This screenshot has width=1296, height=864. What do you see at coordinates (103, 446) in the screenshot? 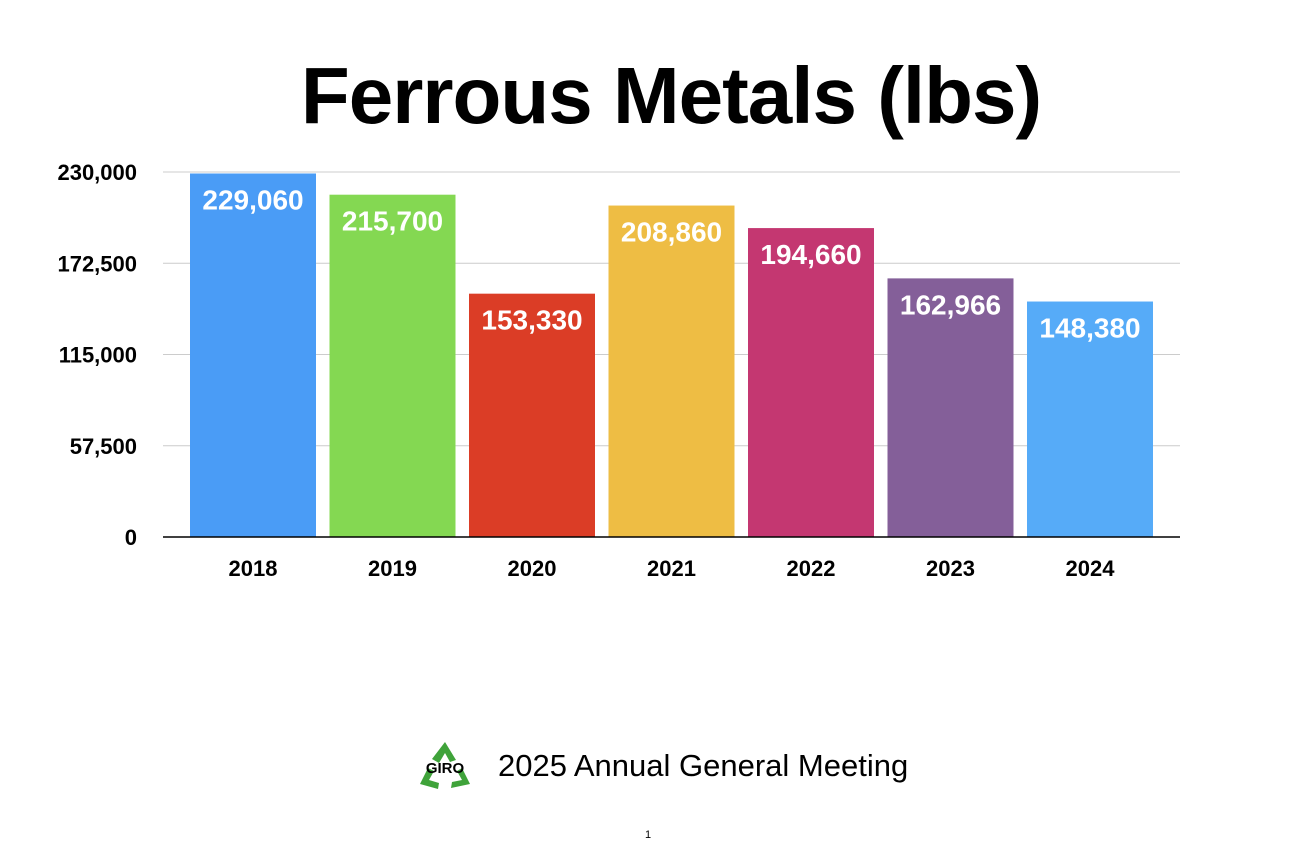
I see `y-tick-label: 57,500` at bounding box center [103, 446].